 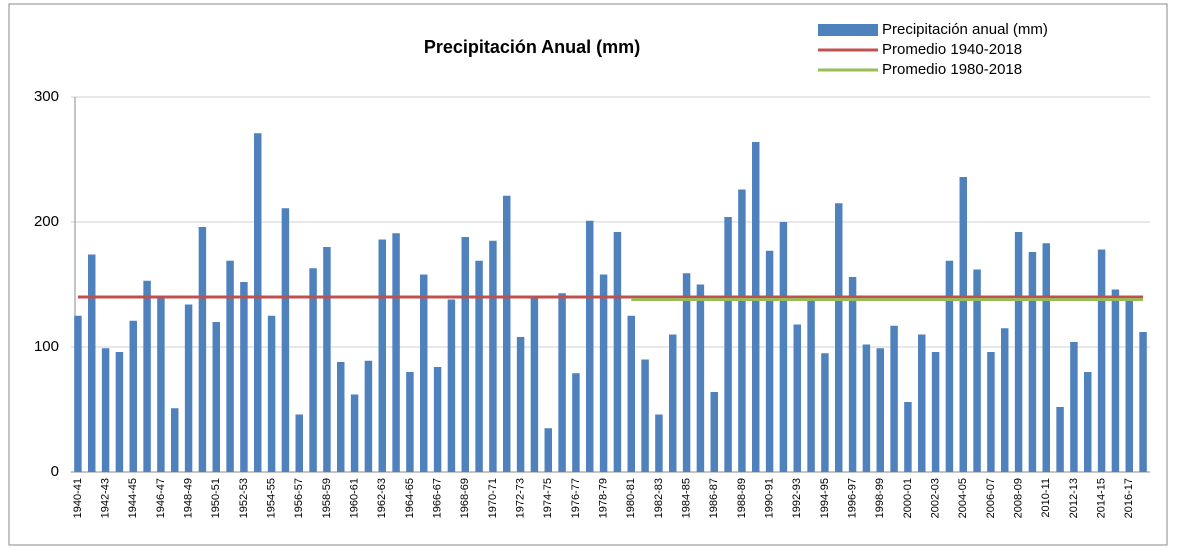 What do you see at coordinates (963, 498) in the screenshot?
I see `x-tick-label: 2004-05` at bounding box center [963, 498].